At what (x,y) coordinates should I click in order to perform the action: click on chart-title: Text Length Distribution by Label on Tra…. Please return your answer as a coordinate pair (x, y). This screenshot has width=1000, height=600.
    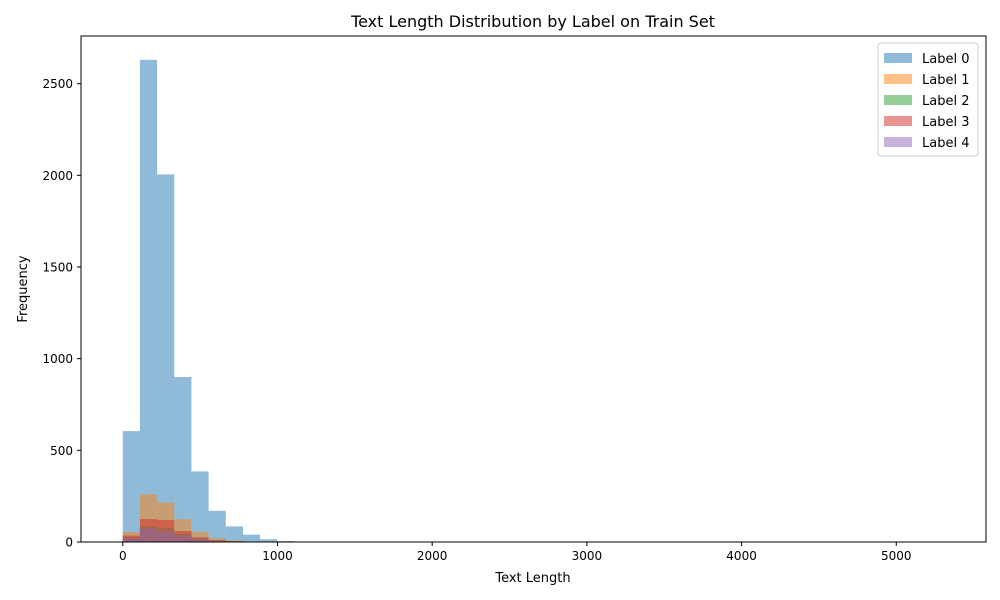
    Looking at the image, I should click on (532, 21).